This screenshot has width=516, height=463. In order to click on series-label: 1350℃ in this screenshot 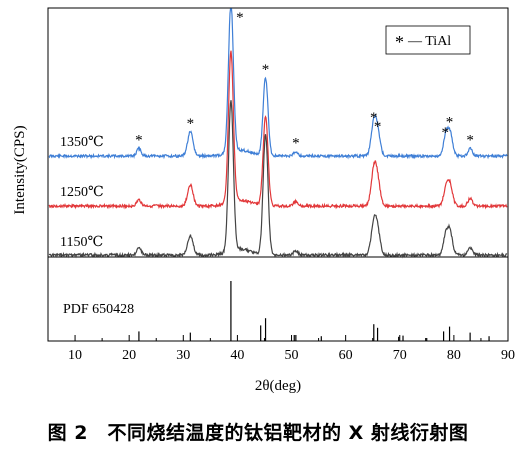, I will do `click(82, 142)`.